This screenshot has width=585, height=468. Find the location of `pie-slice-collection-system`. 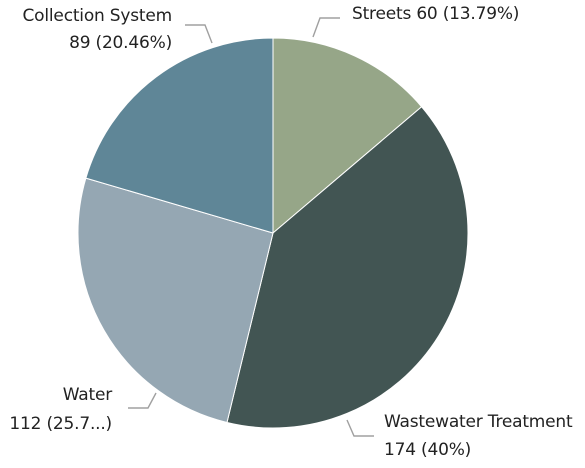

pie-slice-collection-system is located at coordinates (179, 135).